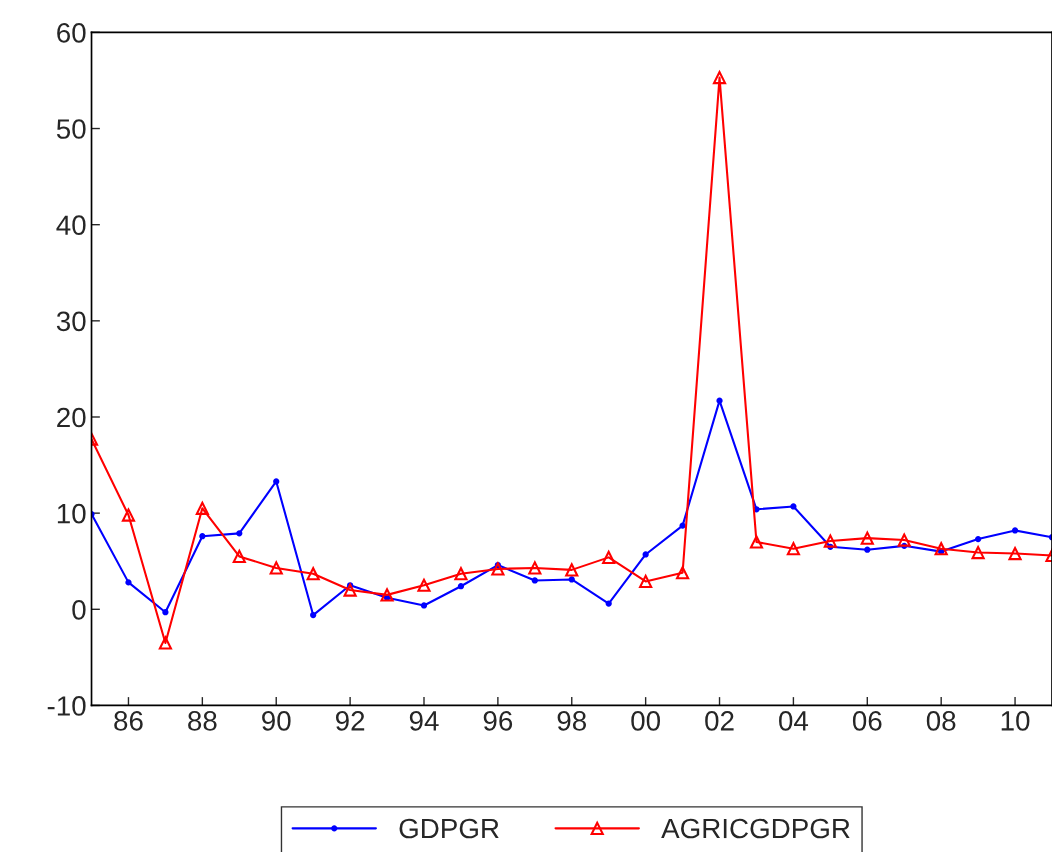 The image size is (1052, 852). What do you see at coordinates (71, 417) in the screenshot?
I see `y-tick-label: 20` at bounding box center [71, 417].